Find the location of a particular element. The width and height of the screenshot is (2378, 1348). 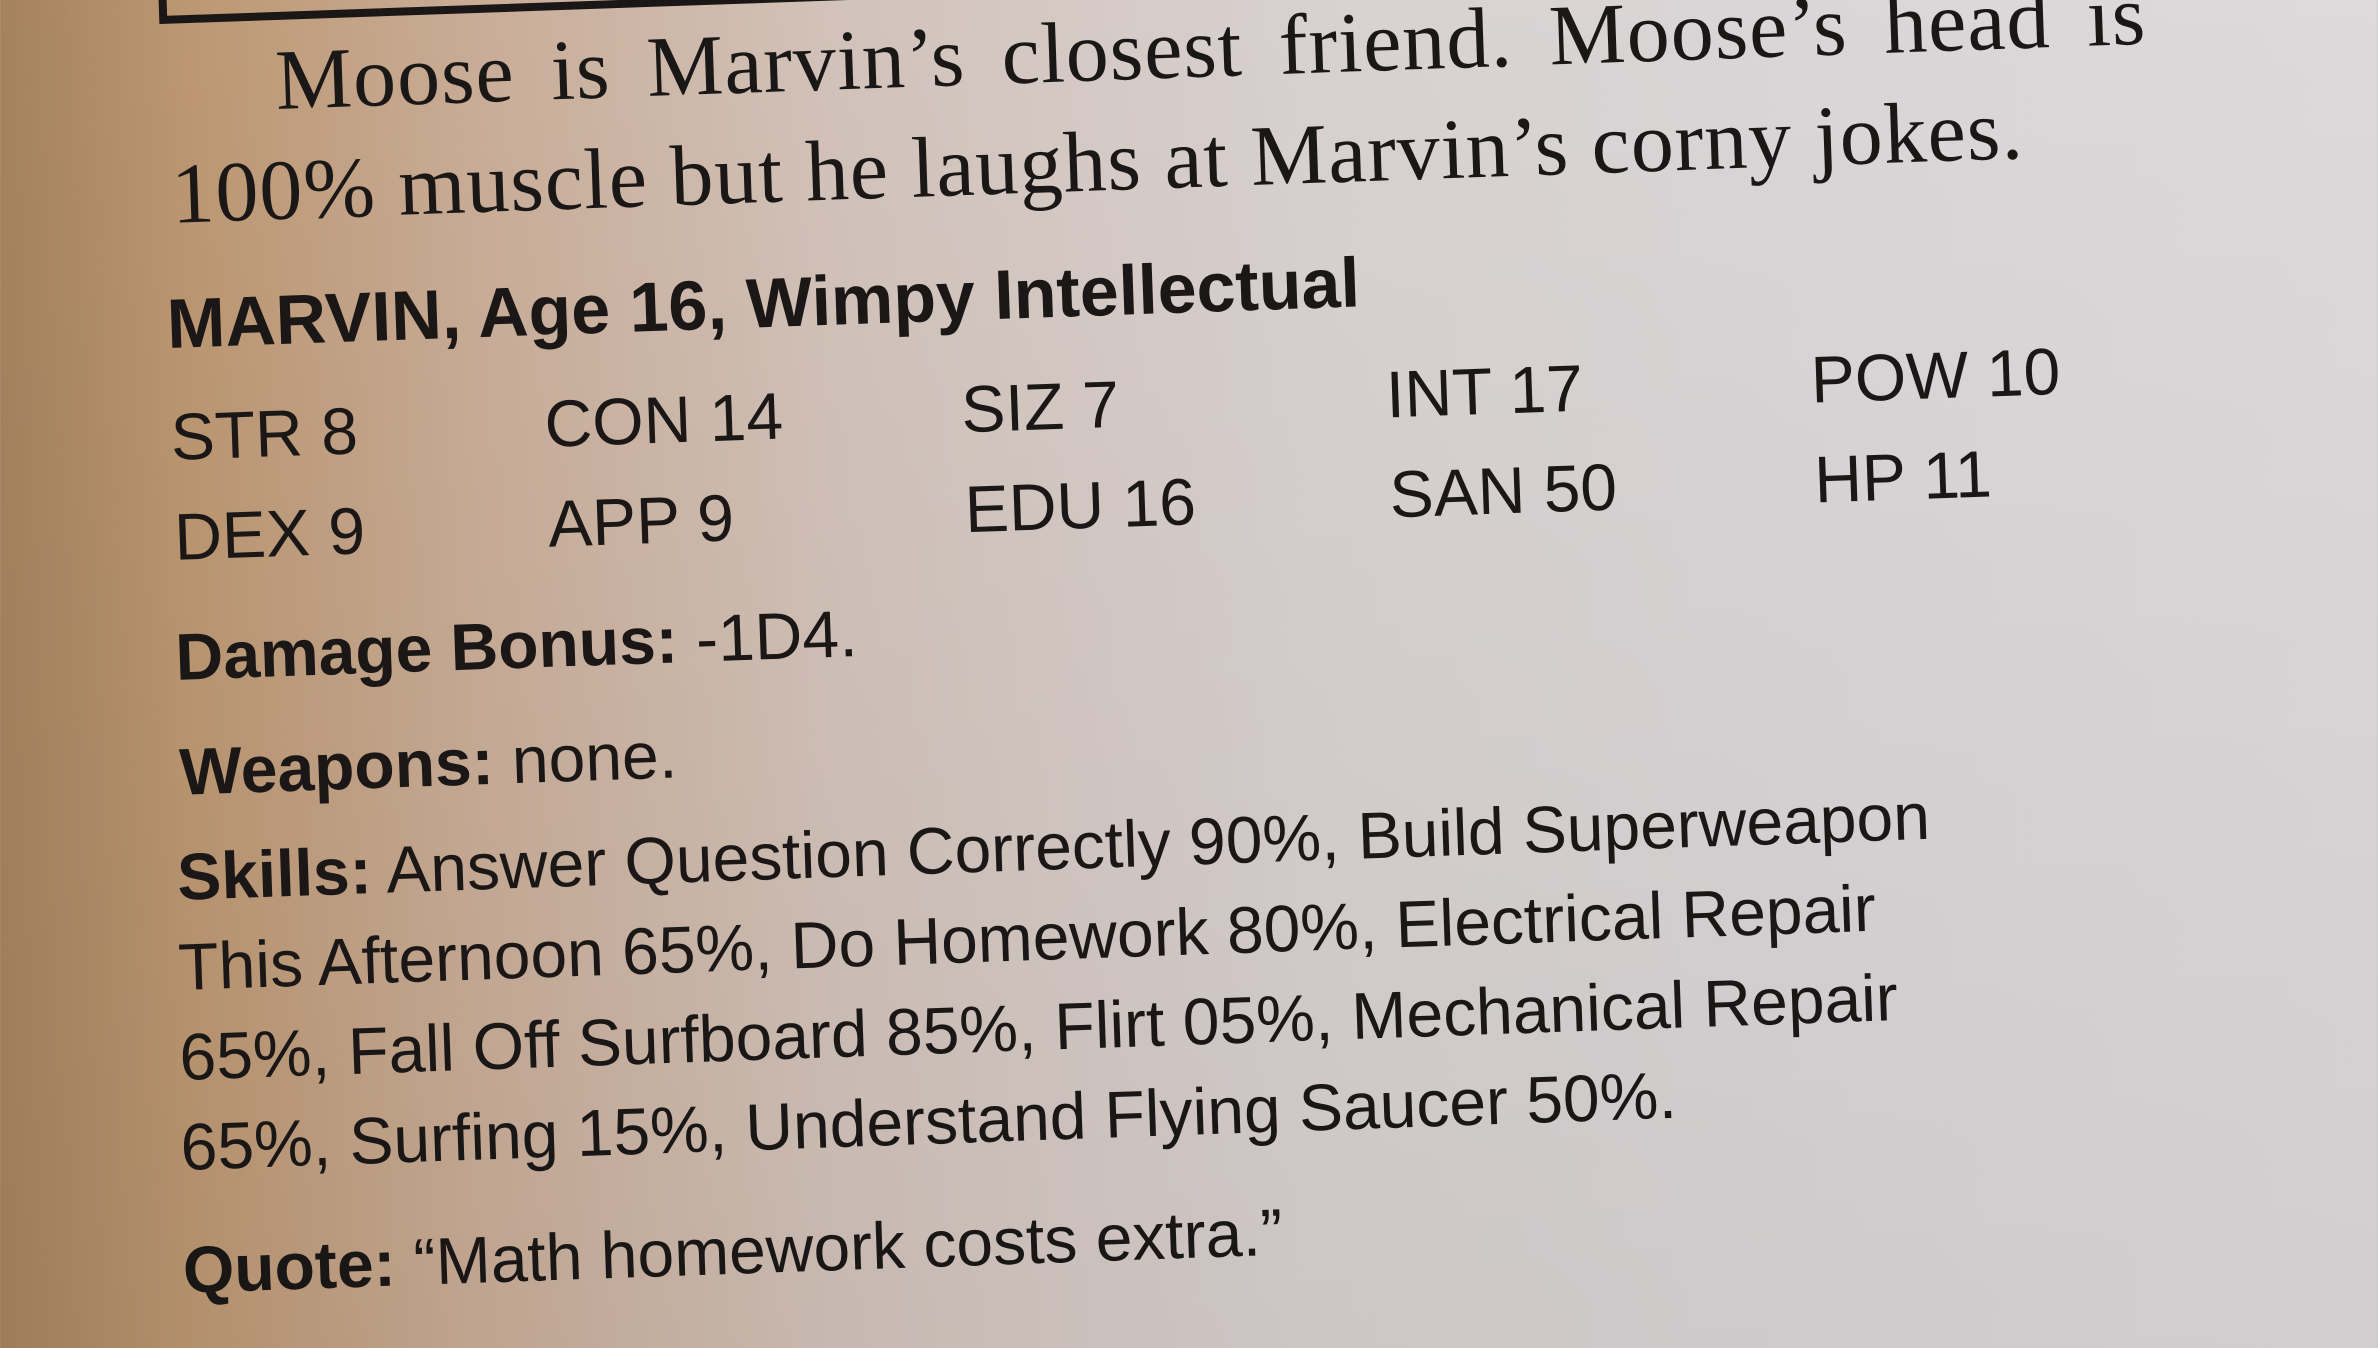

stat-siz: SIZ 7 is located at coordinates (1040, 406).